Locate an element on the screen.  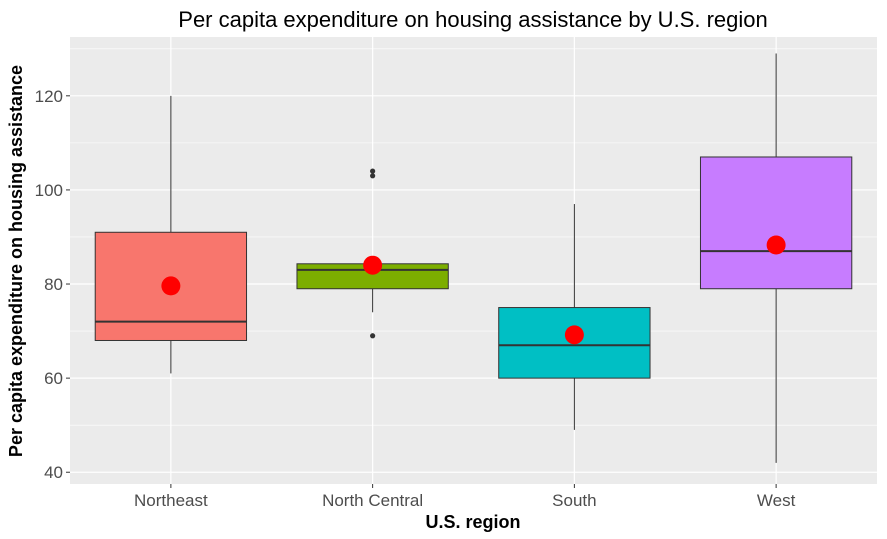
box-body is located at coordinates (776, 223).